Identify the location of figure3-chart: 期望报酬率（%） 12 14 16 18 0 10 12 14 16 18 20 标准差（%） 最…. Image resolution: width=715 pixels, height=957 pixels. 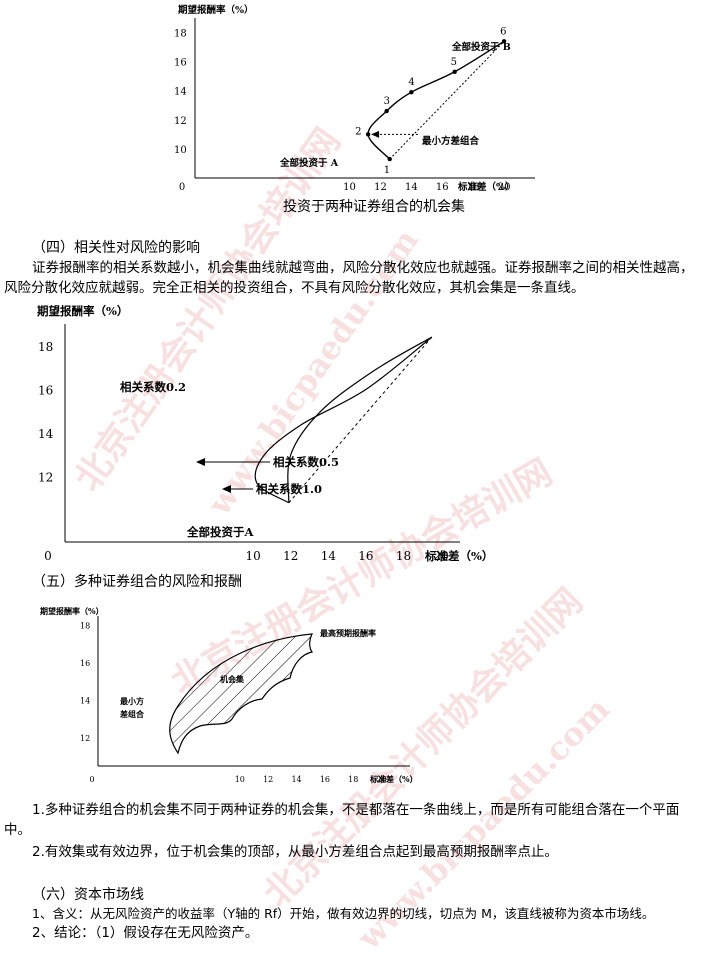
(229, 695).